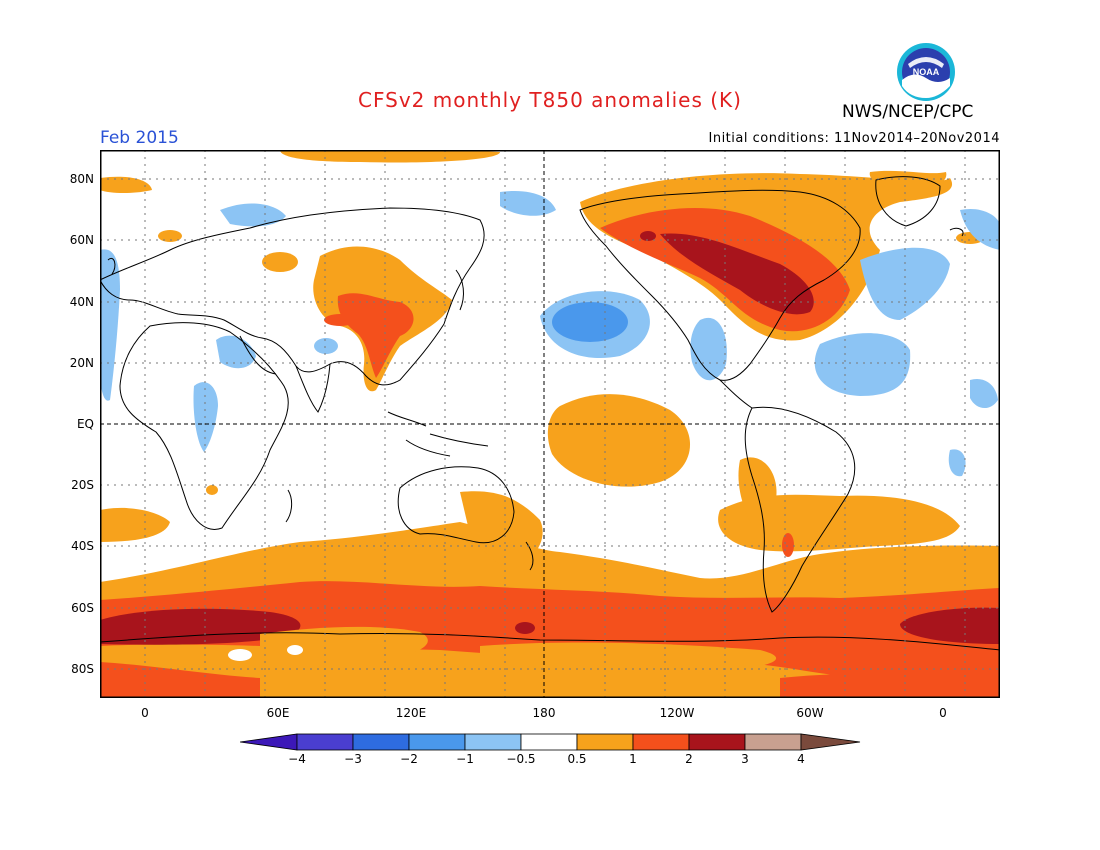 The width and height of the screenshot is (1100, 850). I want to click on lon-label-60e: 60E, so click(278, 713).